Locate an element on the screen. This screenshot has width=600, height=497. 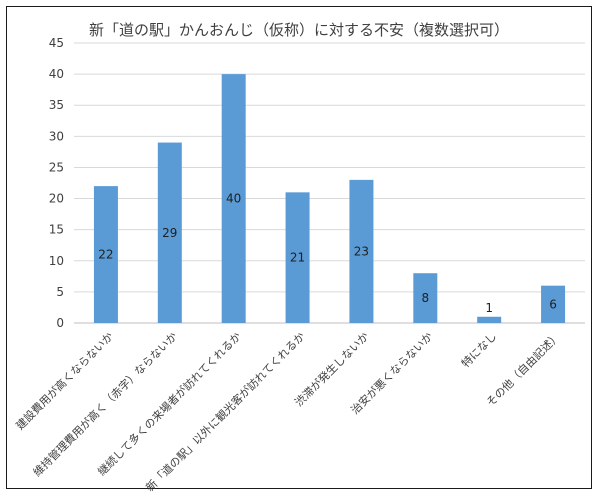
data-label: 29 is located at coordinates (169, 233).